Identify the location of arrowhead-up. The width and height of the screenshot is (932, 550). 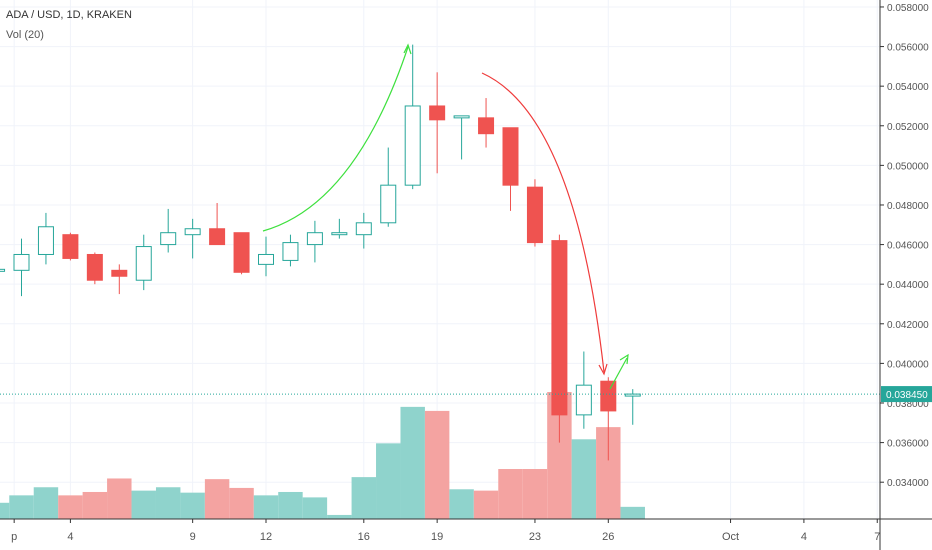
(407, 49).